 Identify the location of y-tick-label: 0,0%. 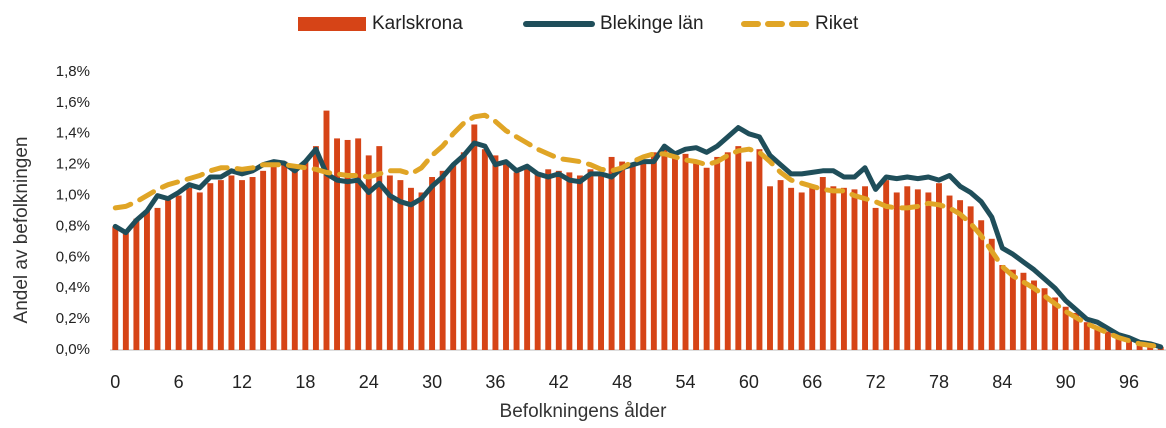
(73, 349).